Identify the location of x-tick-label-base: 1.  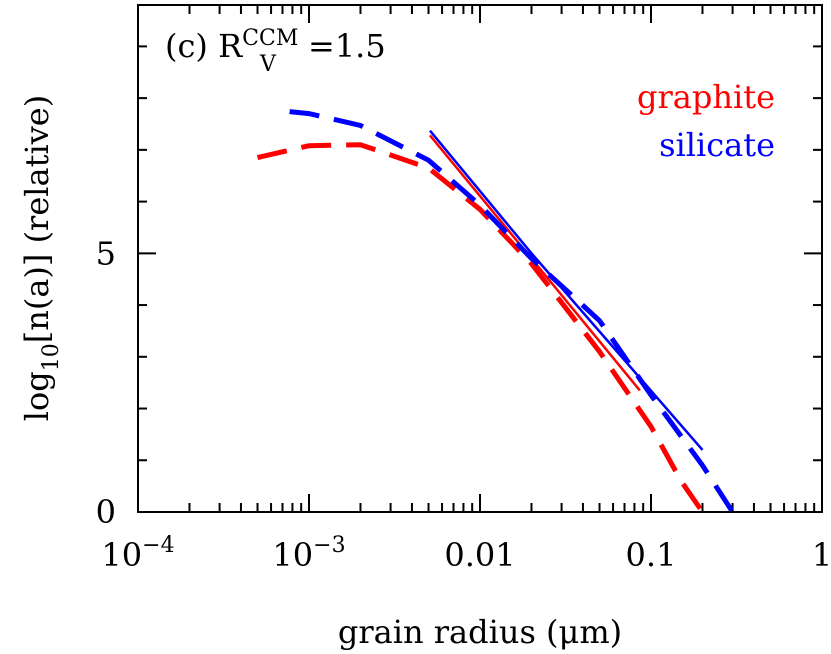
(821, 555).